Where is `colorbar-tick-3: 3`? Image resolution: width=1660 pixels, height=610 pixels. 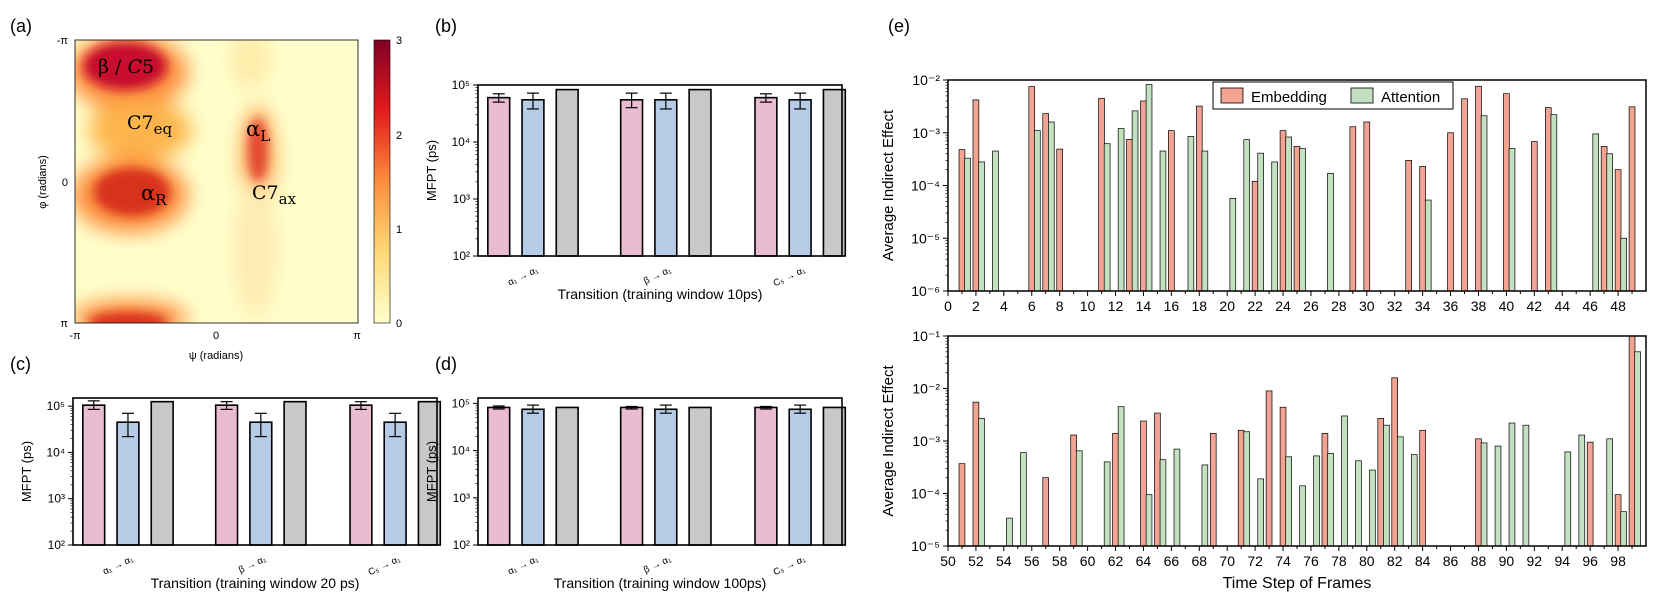 colorbar-tick-3: 3 is located at coordinates (399, 41).